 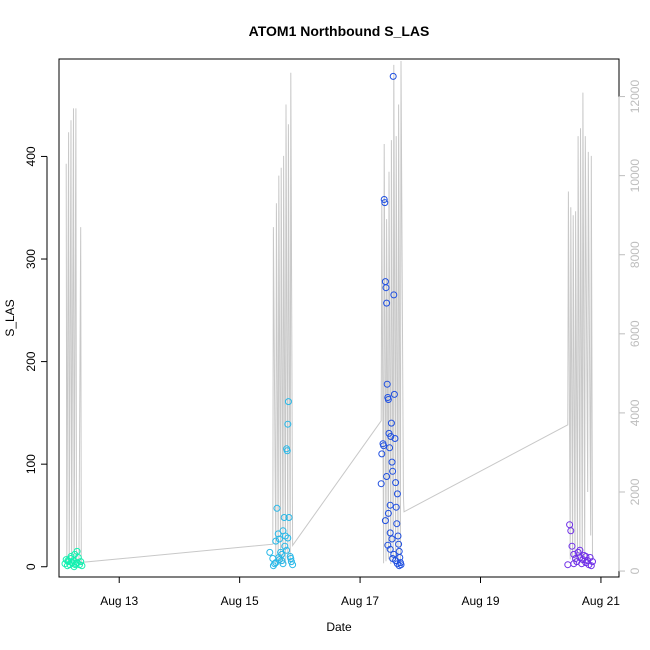 What do you see at coordinates (31, 566) in the screenshot?
I see `left-tick-label: 0` at bounding box center [31, 566].